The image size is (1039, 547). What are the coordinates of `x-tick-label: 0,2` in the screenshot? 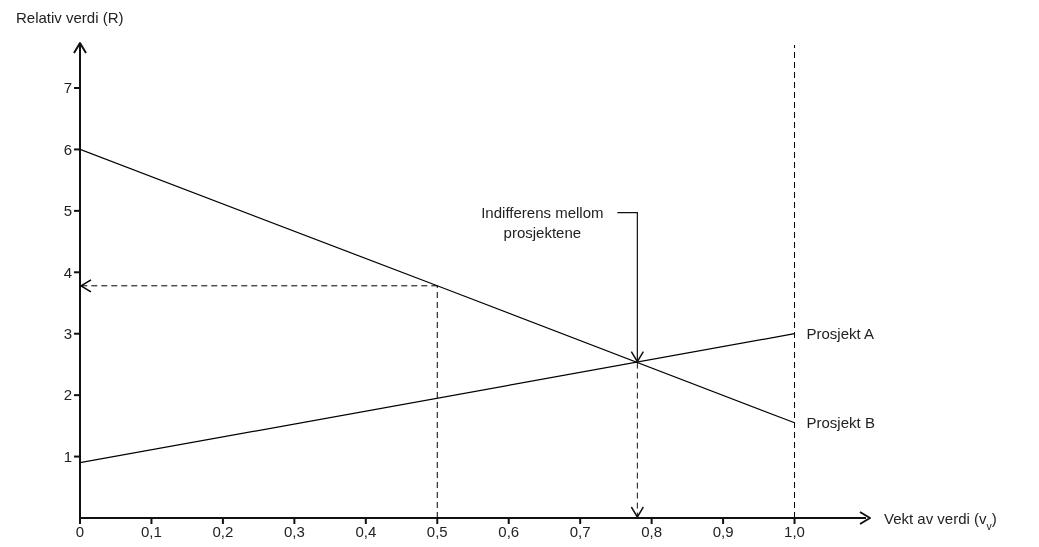 It's located at (223, 531).